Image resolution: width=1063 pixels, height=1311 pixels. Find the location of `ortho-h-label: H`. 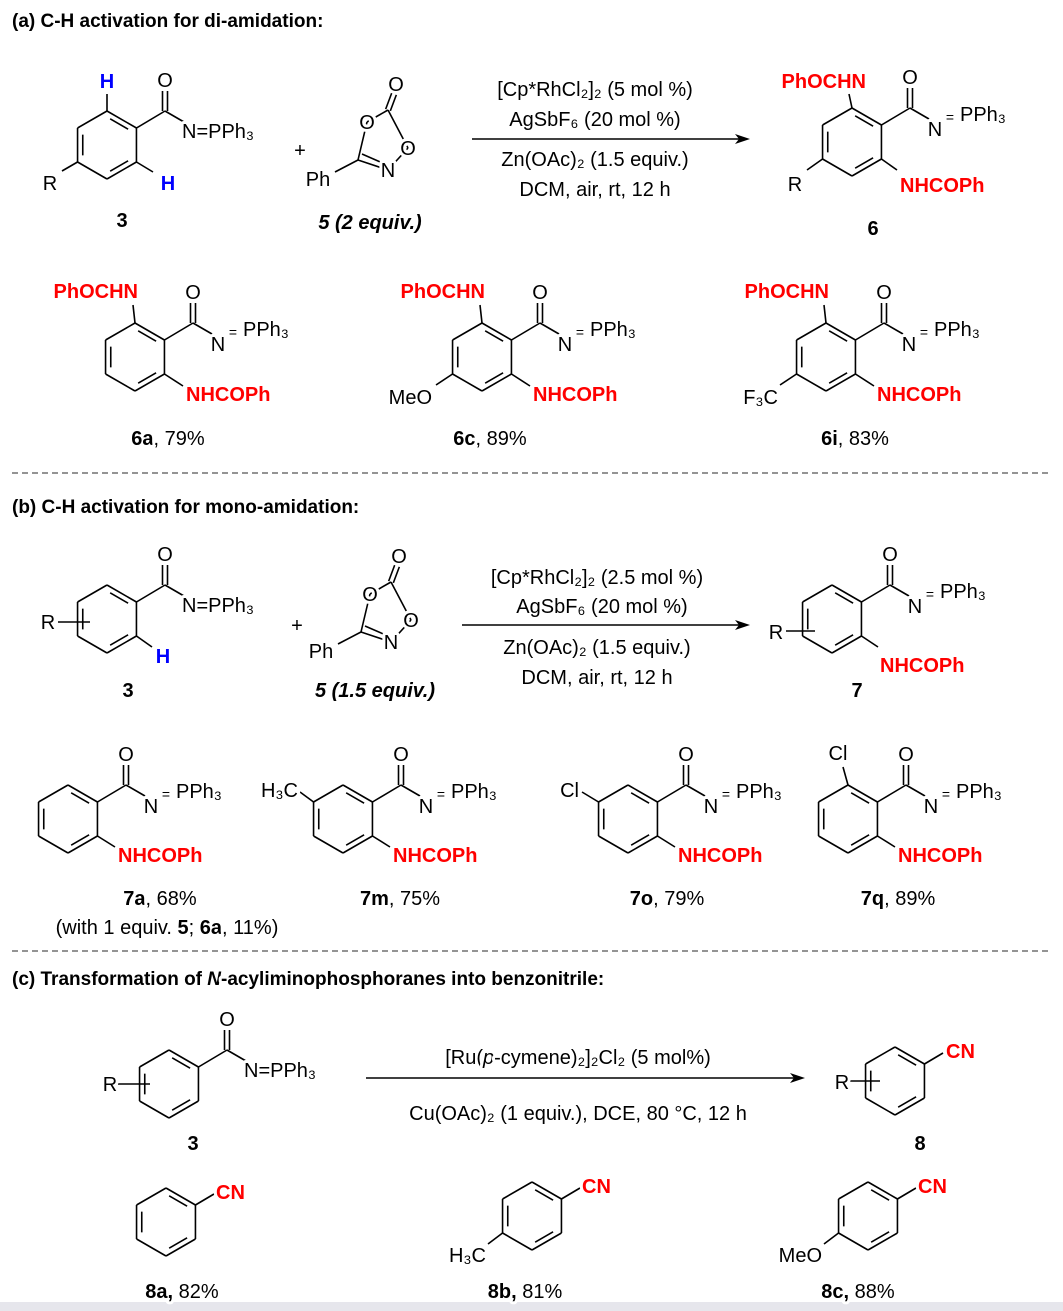

ortho-h-label: H is located at coordinates (168, 184).